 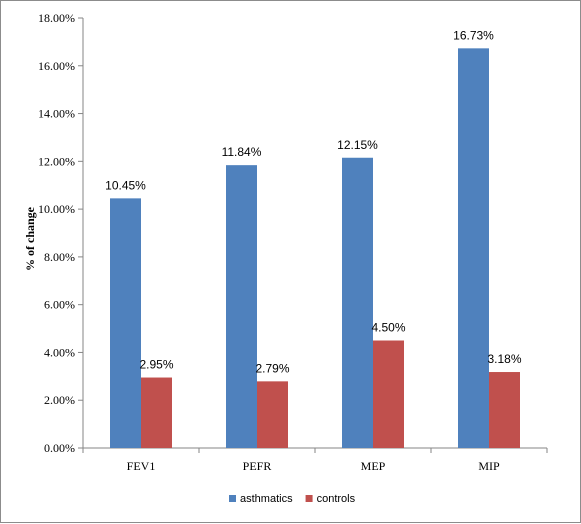 What do you see at coordinates (388, 394) in the screenshot?
I see `bar-controls-mep` at bounding box center [388, 394].